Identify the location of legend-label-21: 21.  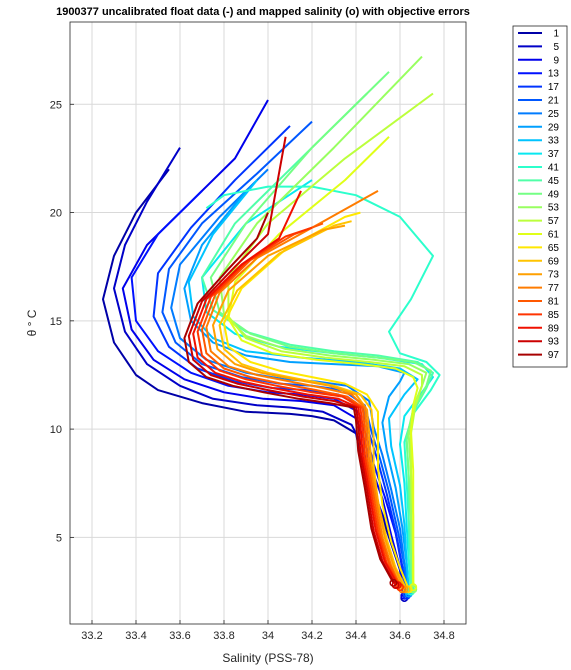
(554, 101).